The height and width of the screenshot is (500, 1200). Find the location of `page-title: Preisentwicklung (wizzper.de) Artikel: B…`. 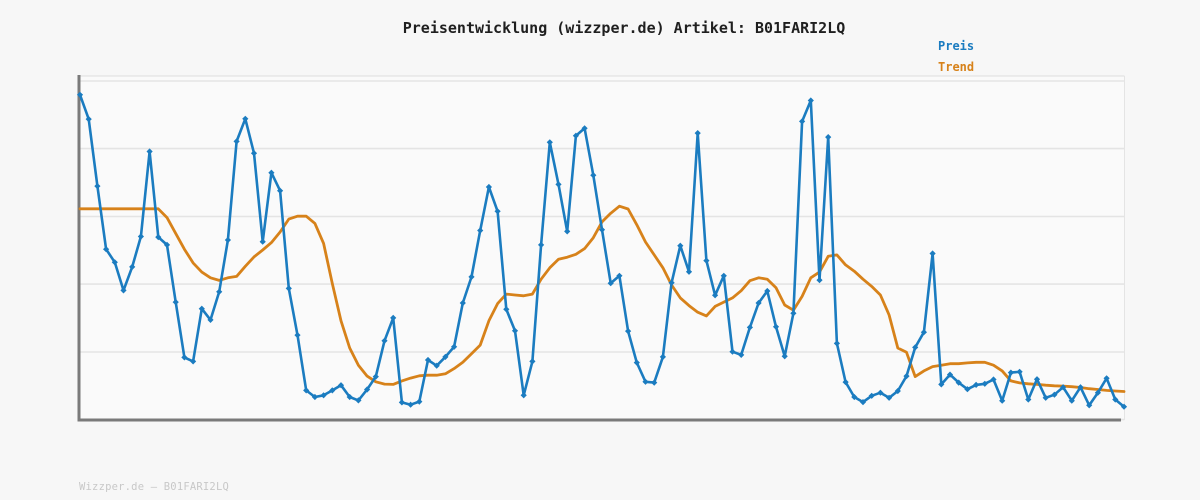

page-title: Preisentwicklung (wizzper.de) Artikel: B… is located at coordinates (624, 28).